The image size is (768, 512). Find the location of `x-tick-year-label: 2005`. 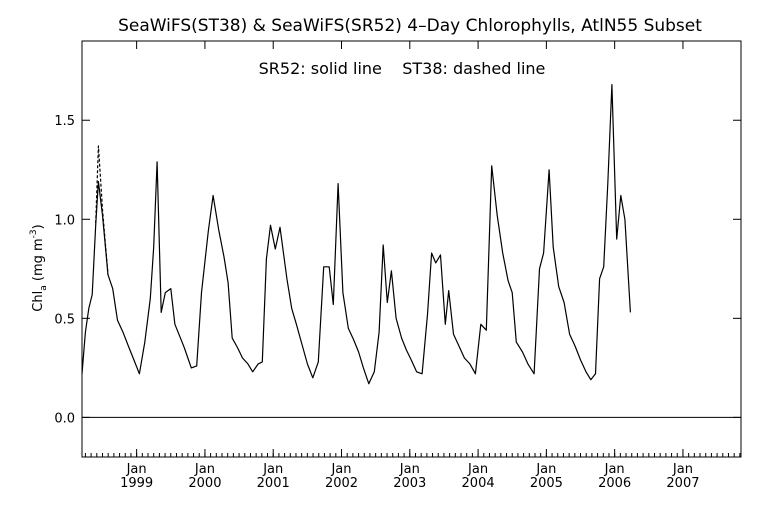

x-tick-year-label: 2005 is located at coordinates (546, 483).